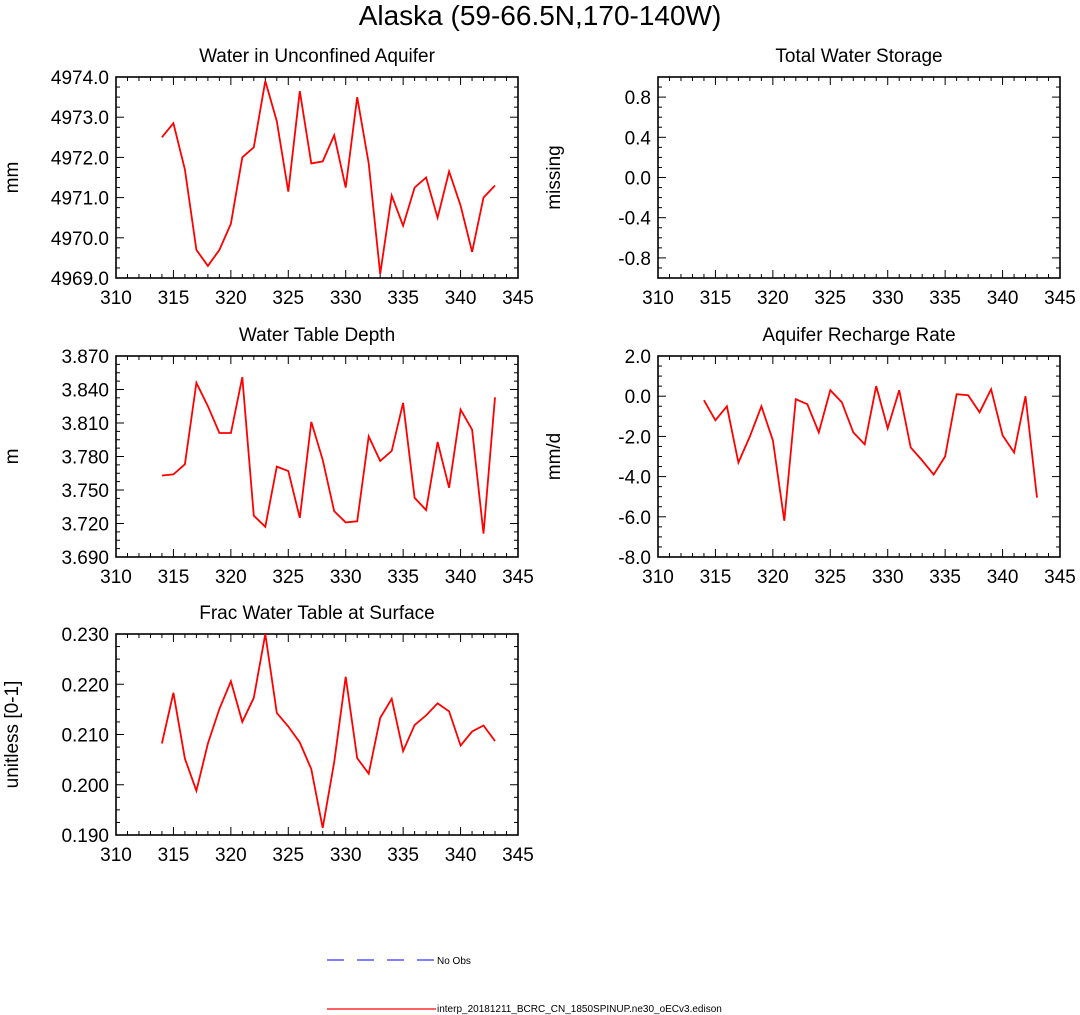  Describe the element at coordinates (85, 736) in the screenshot. I see `y-tick-label: 0.210` at that location.